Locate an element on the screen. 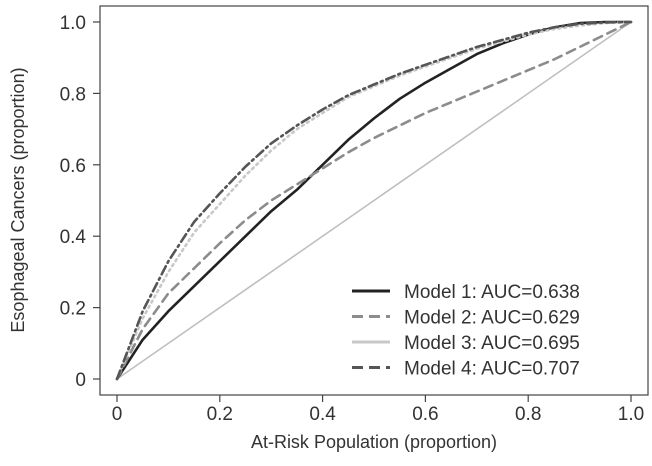  x-tick-label: 1.0 is located at coordinates (631, 414).